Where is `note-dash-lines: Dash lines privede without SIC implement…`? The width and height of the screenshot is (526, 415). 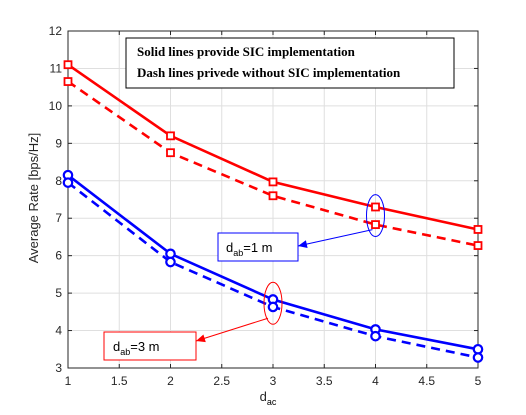
note-dash-lines: Dash lines privede without SIC implement… is located at coordinates (269, 72).